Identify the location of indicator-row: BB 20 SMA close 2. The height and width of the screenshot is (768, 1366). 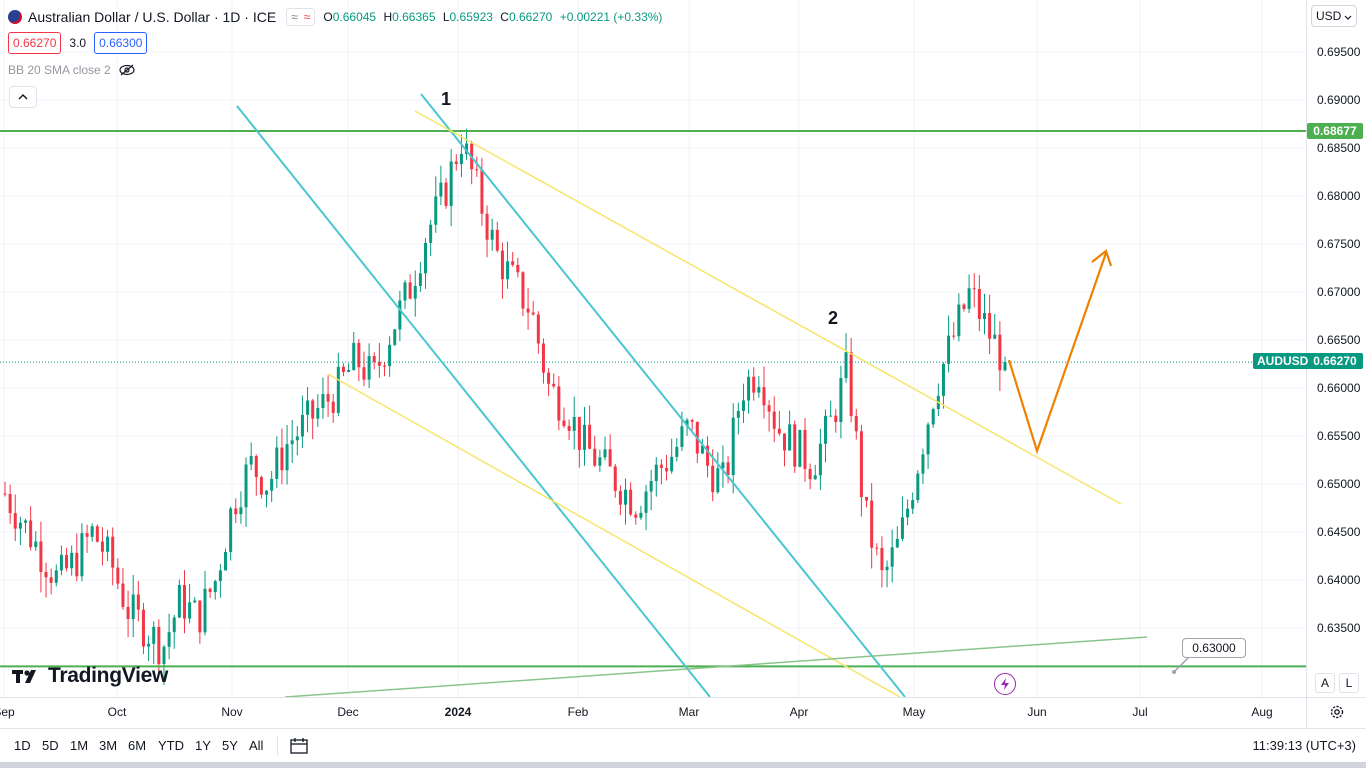
(71, 70).